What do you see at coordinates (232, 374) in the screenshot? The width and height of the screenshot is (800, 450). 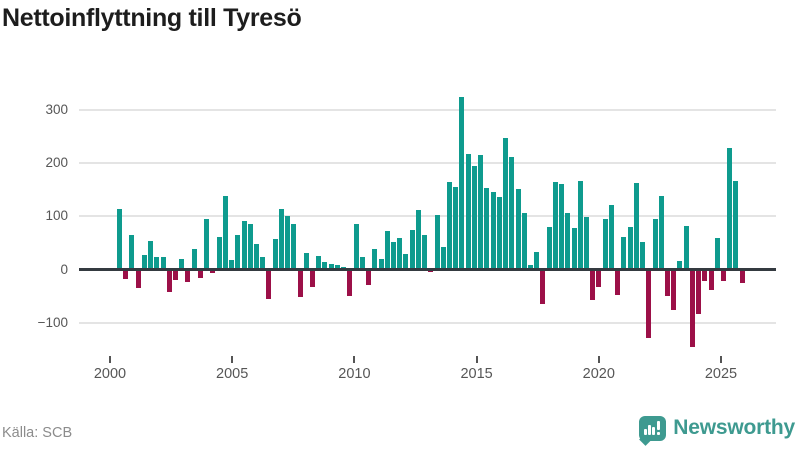 I see `x-axis-tick-label: 2005` at bounding box center [232, 374].